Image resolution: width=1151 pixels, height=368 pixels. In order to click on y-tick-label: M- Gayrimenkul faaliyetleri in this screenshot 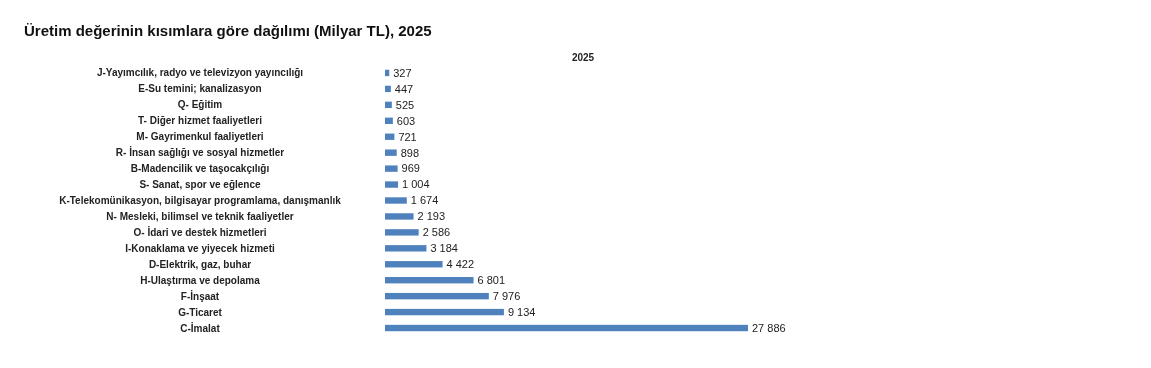, I will do `click(200, 137)`.